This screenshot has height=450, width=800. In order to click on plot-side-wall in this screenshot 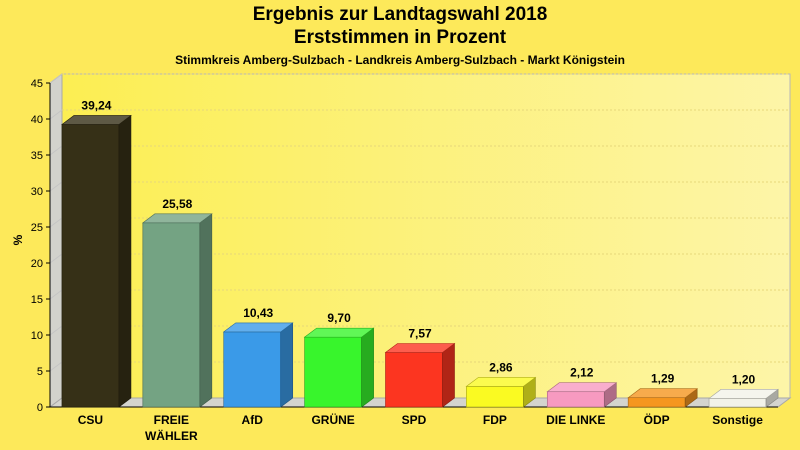, I will do `click(56, 240)`.